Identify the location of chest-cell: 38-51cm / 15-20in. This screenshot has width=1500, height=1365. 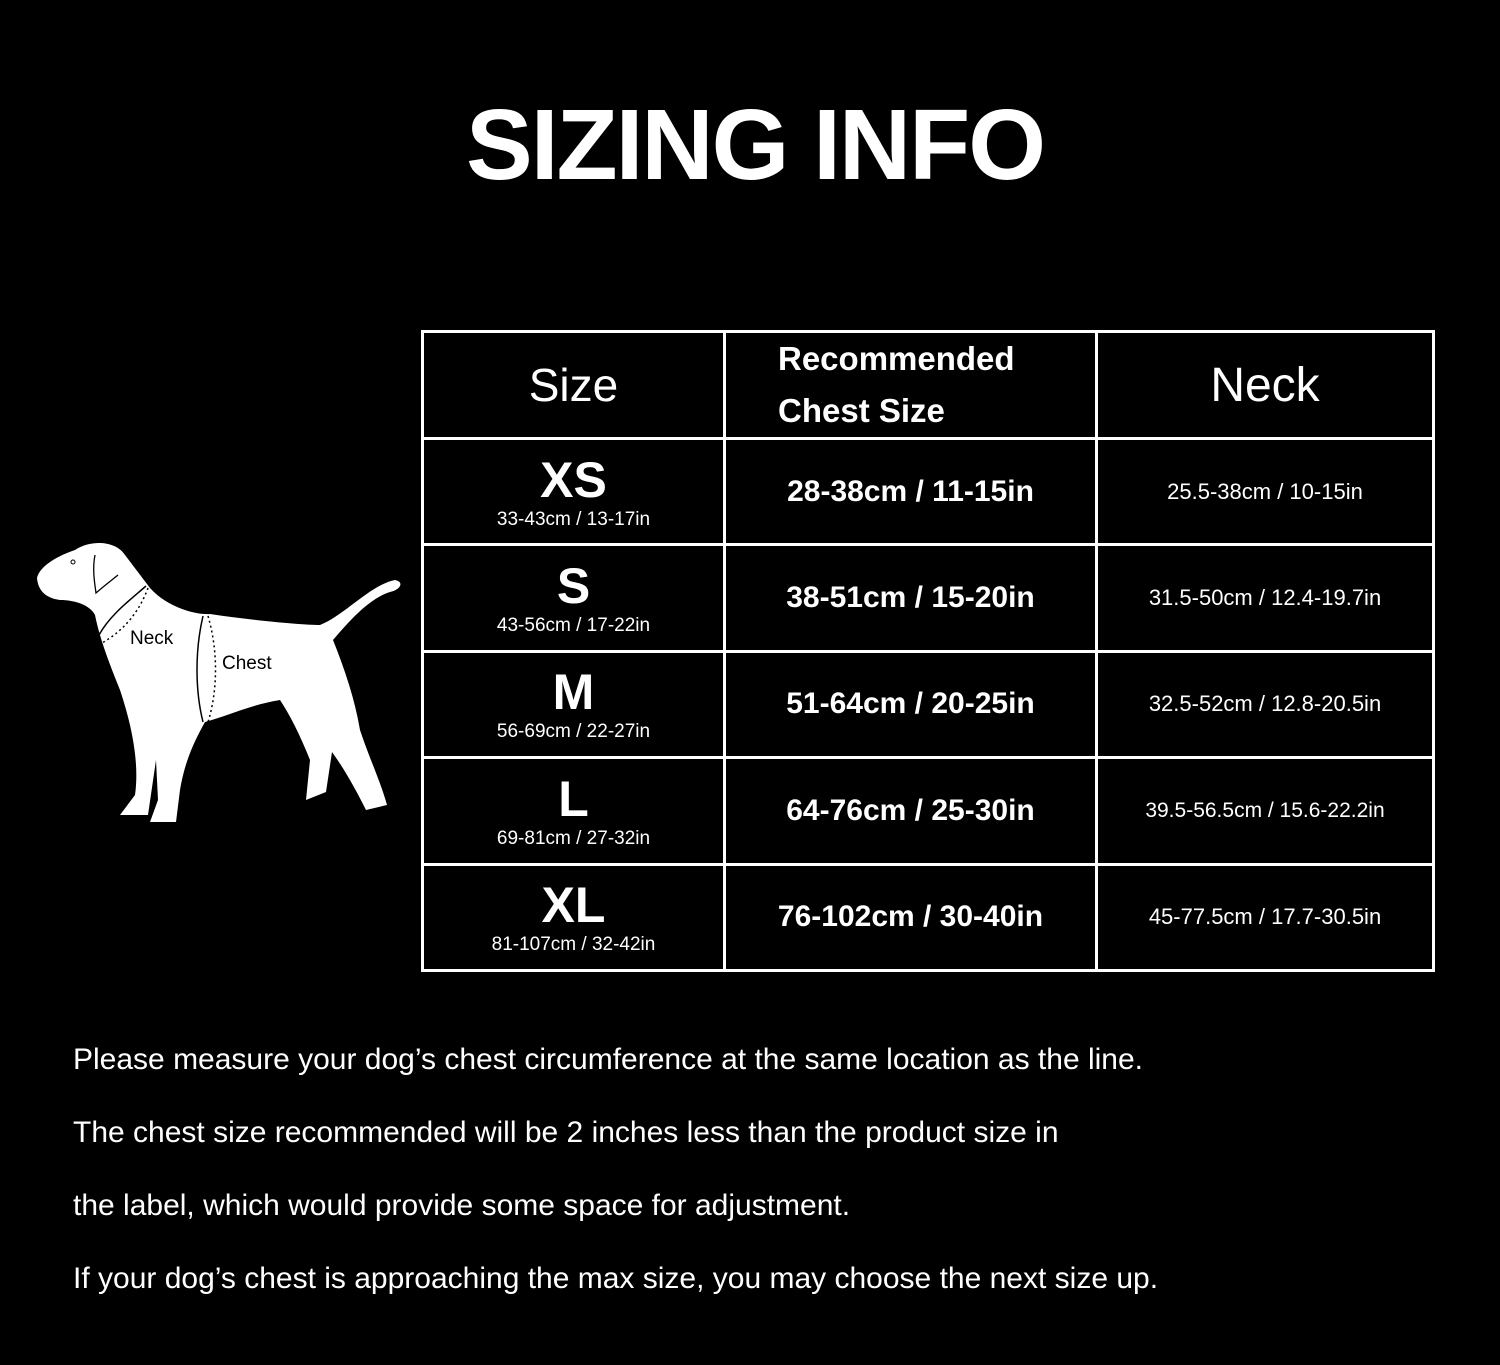
(910, 598).